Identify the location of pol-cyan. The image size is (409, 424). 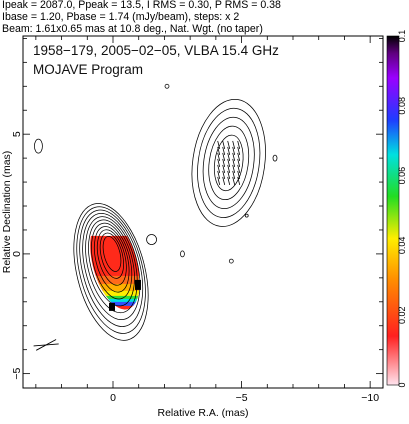
(114, 300).